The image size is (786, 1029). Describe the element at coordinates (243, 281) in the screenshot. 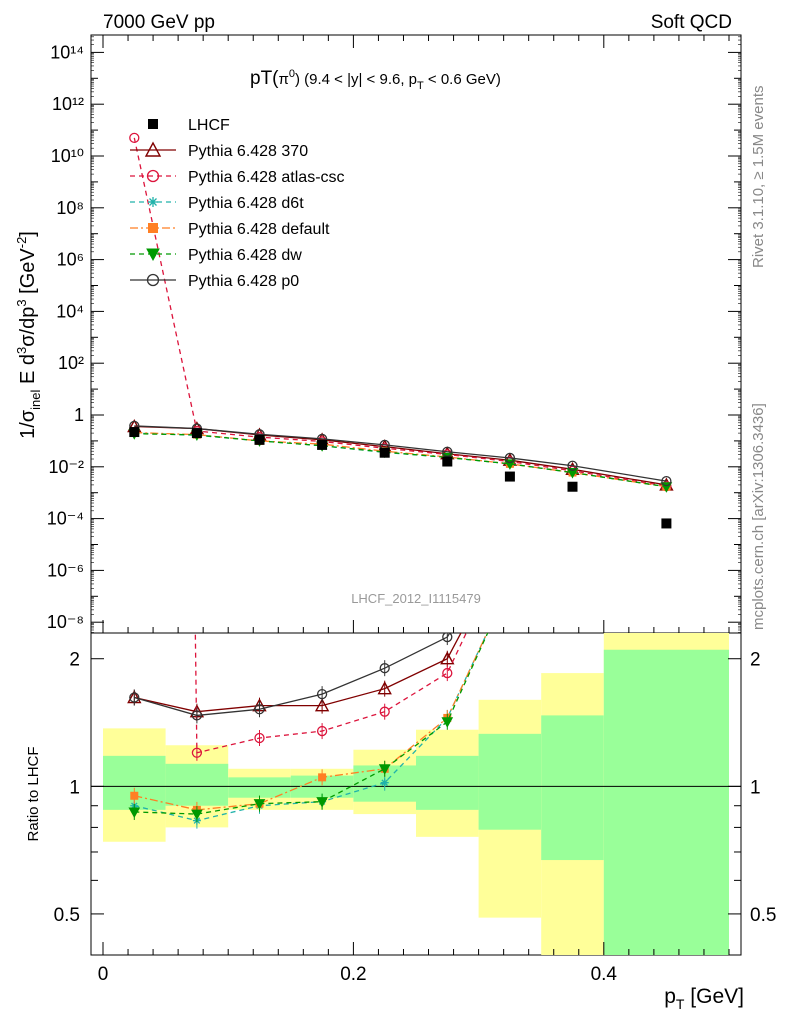

I see `legend-label: Pythia 6.428 p0` at that location.